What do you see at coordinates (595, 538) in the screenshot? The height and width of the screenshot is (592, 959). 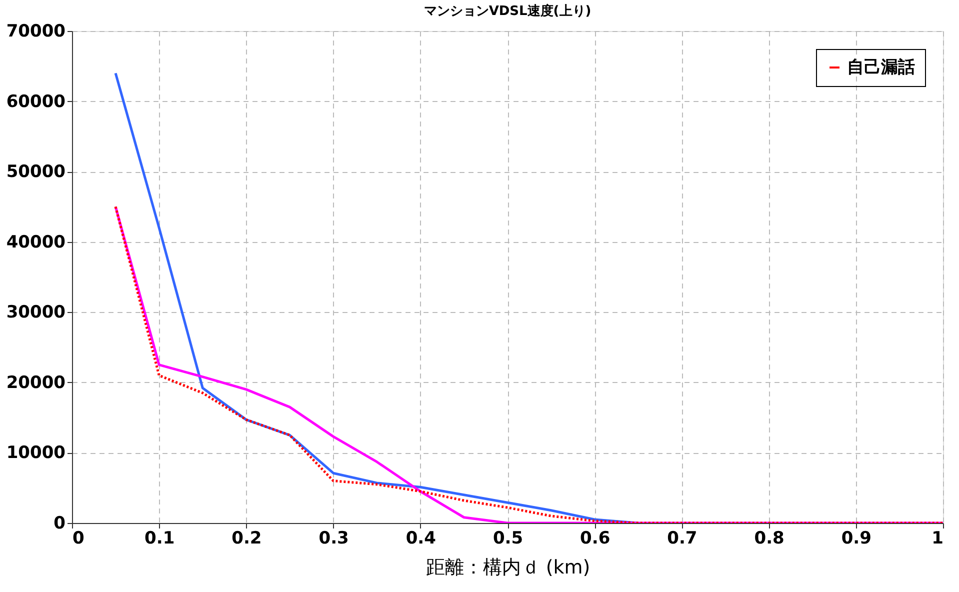 I see `x-tick-label: 0.6` at bounding box center [595, 538].